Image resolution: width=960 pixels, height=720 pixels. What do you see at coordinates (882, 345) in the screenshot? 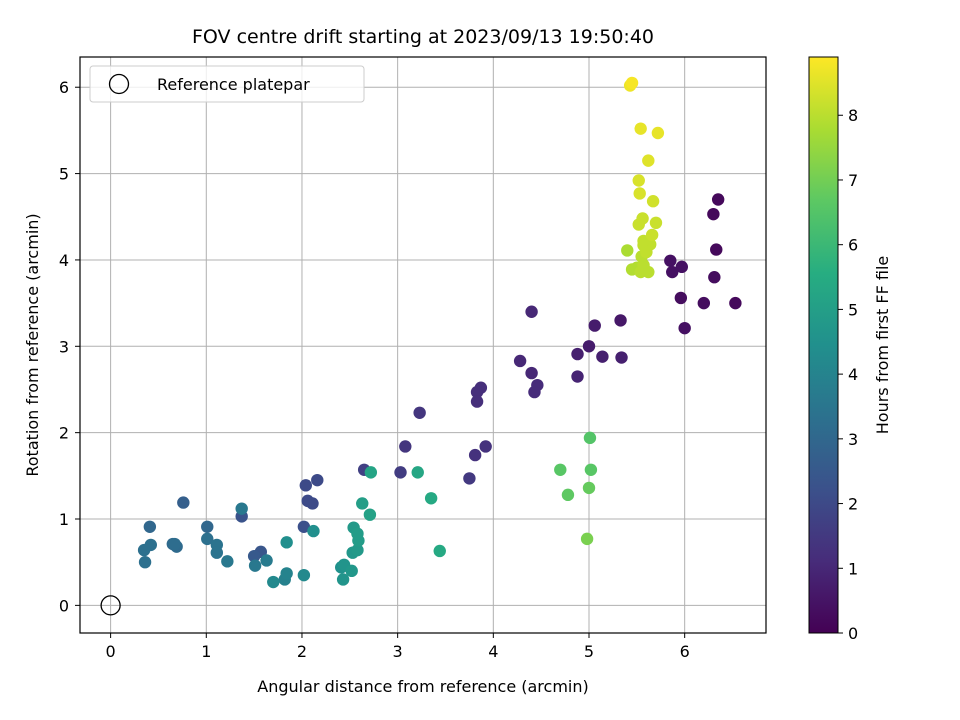
I see `colorbar-label: Hours from first FF file` at bounding box center [882, 345].